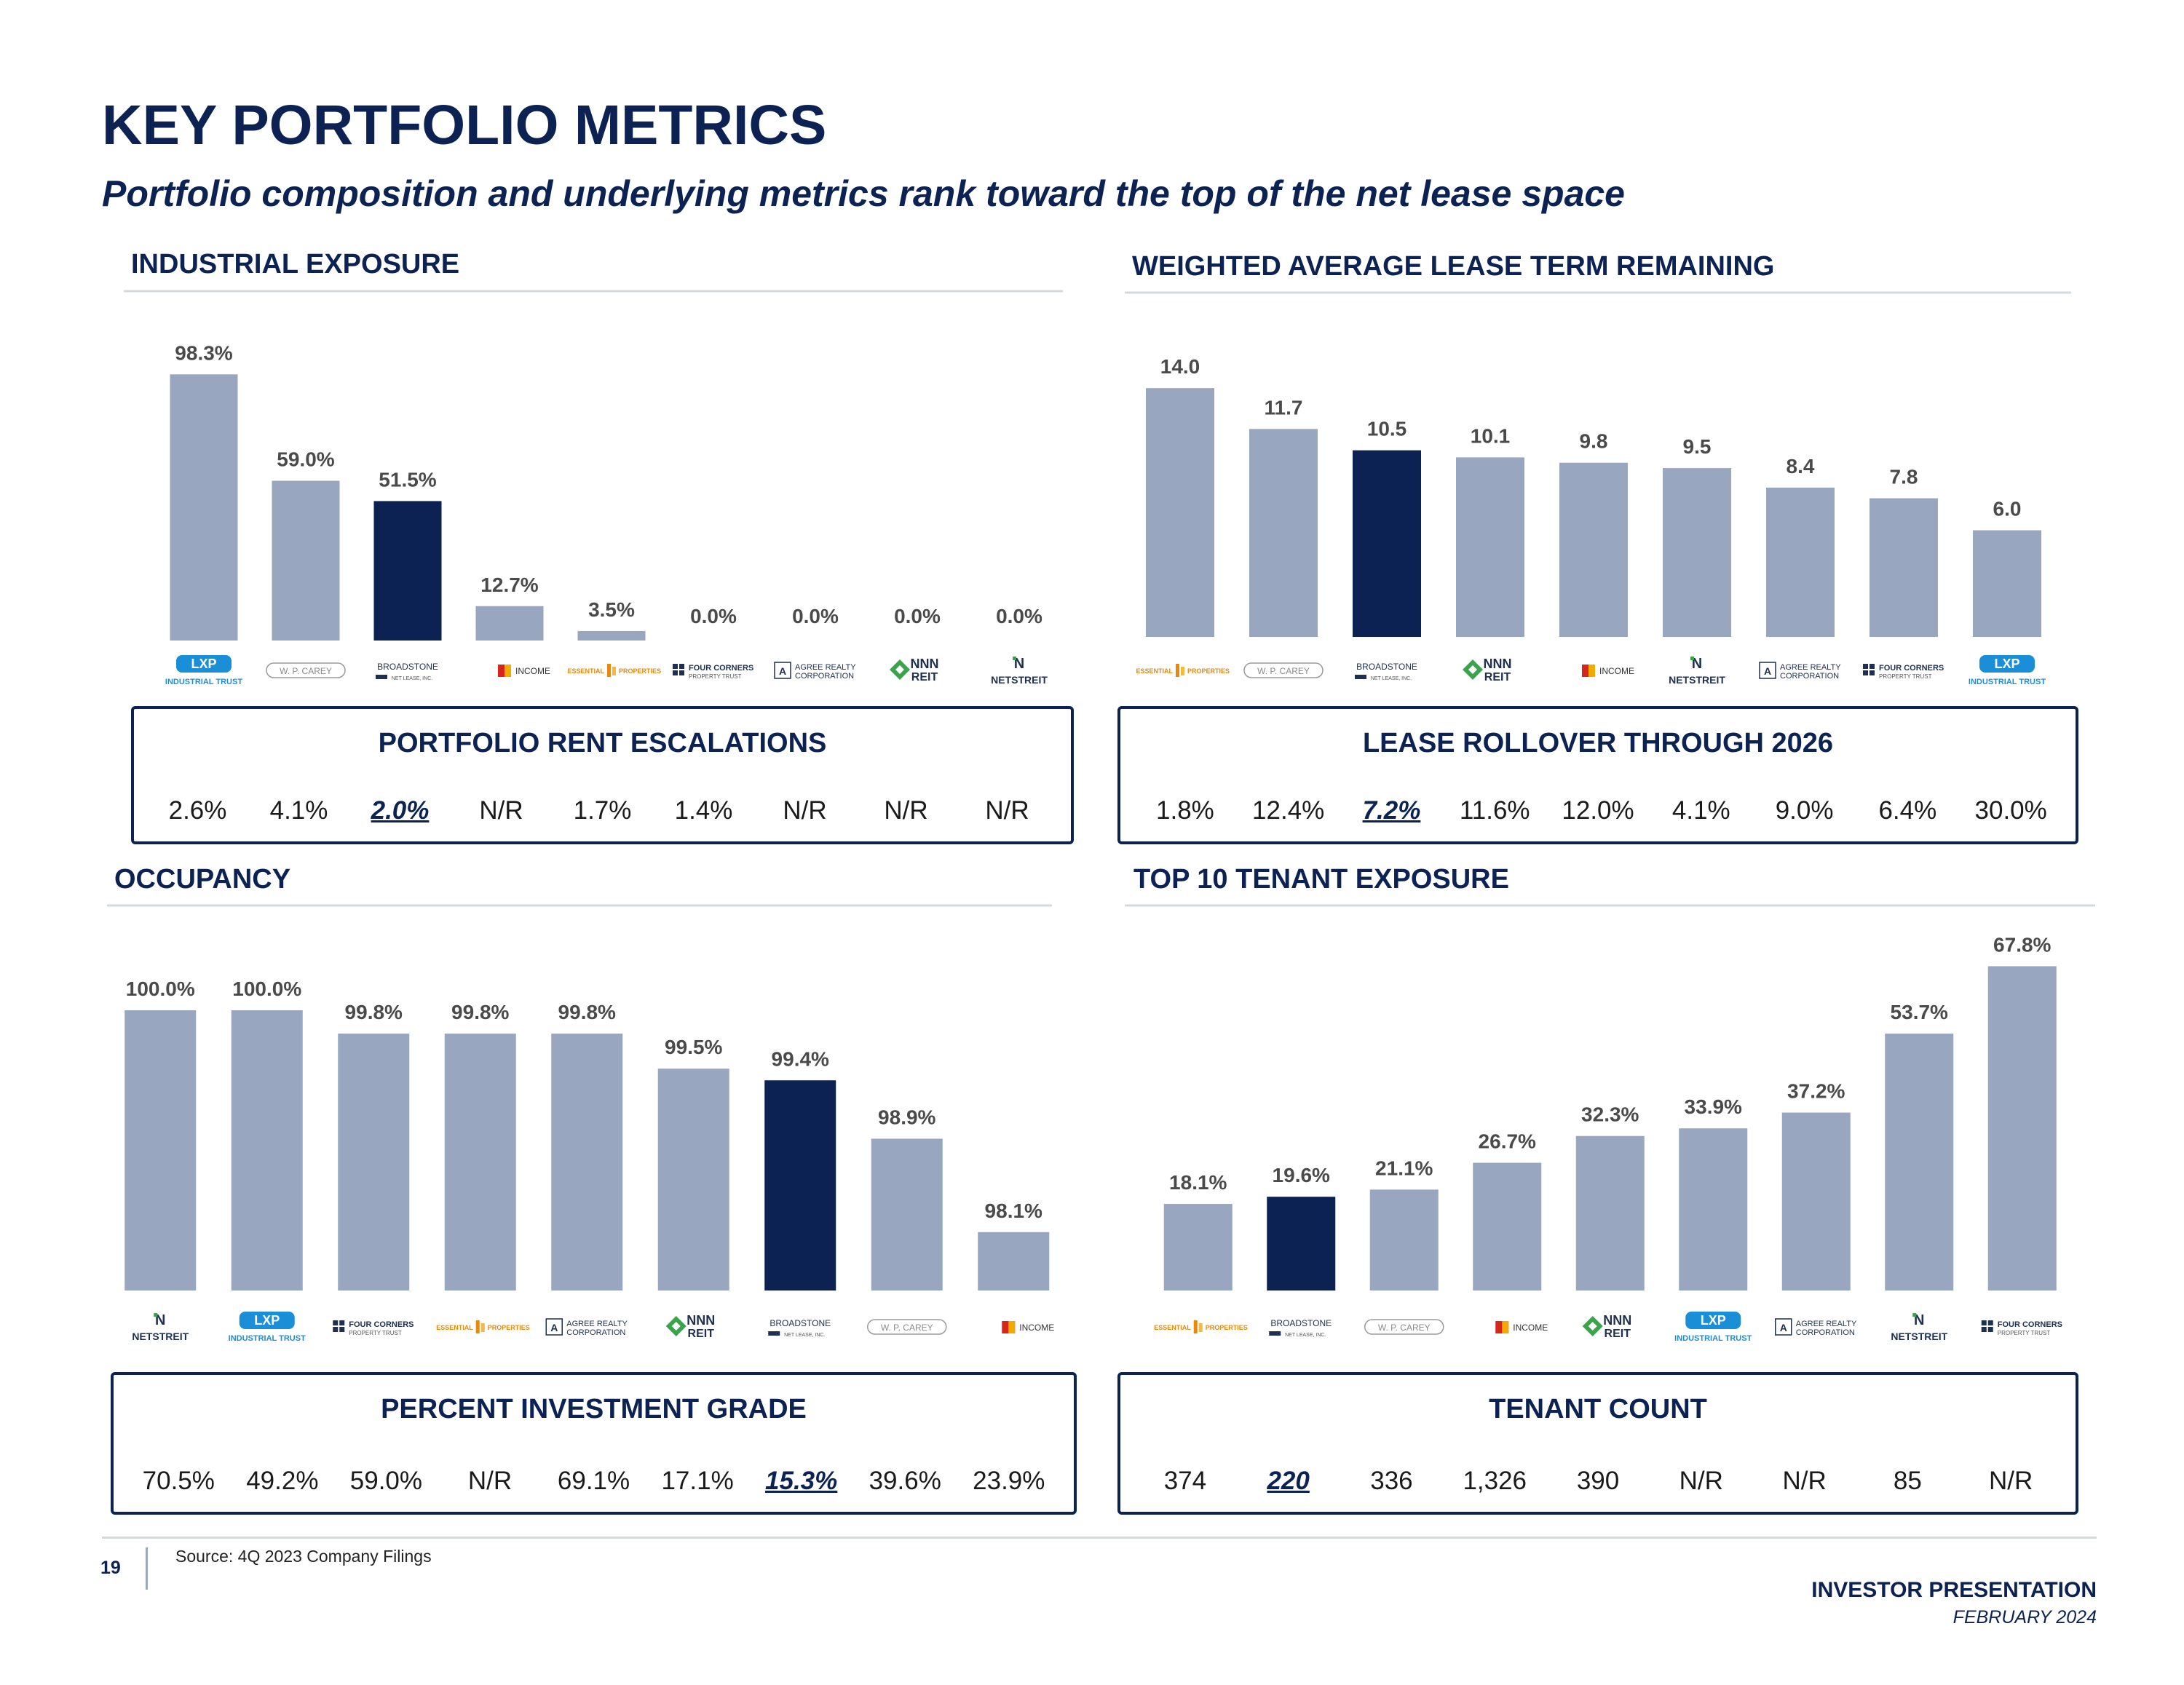 This screenshot has height=1685, width=2184. Describe the element at coordinates (1288, 1481) in the screenshot. I see `metric-value: 220` at that location.